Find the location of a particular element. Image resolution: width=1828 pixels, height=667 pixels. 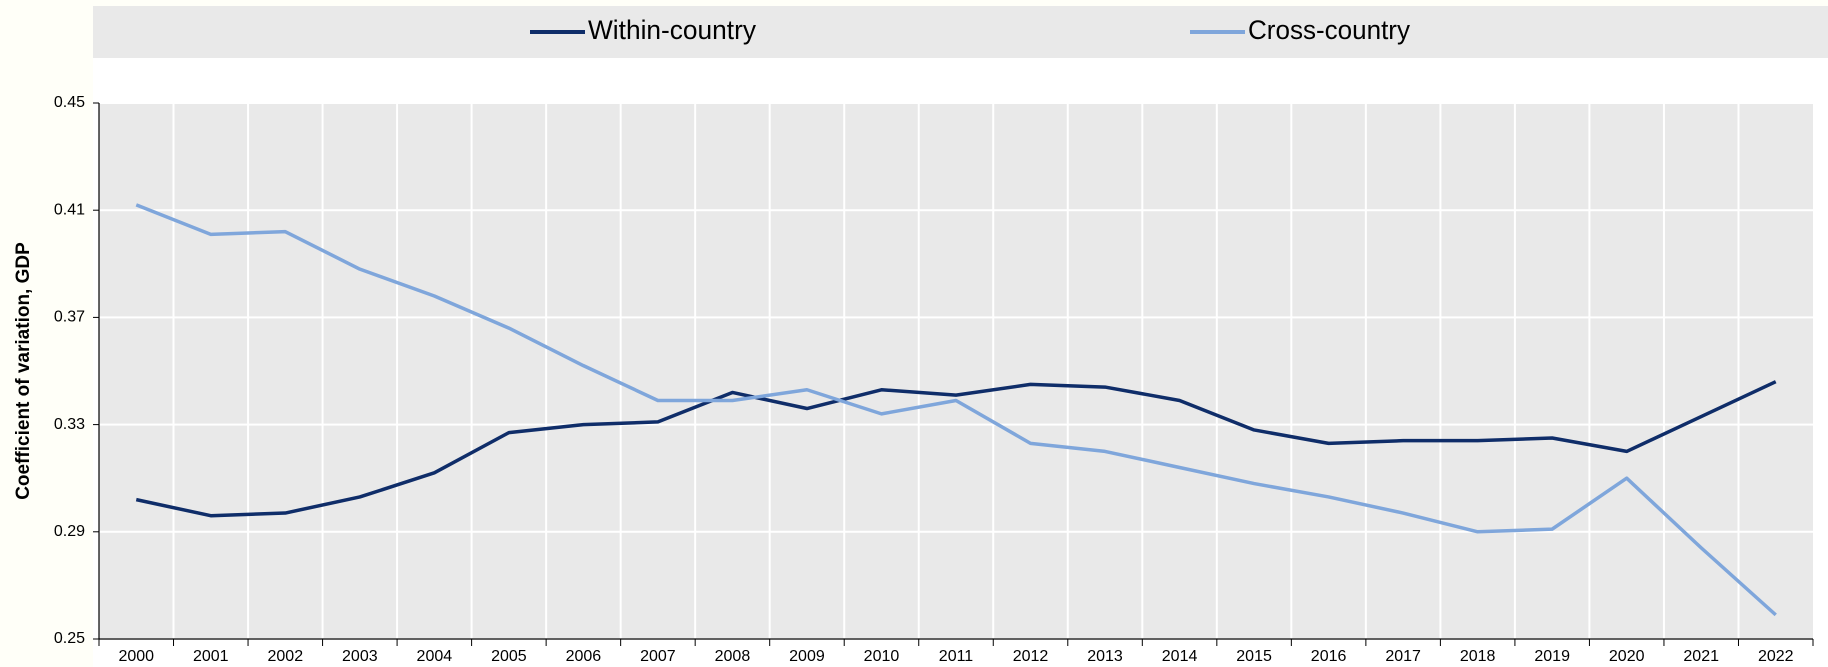

x-tick-label: 2010 is located at coordinates (882, 656).